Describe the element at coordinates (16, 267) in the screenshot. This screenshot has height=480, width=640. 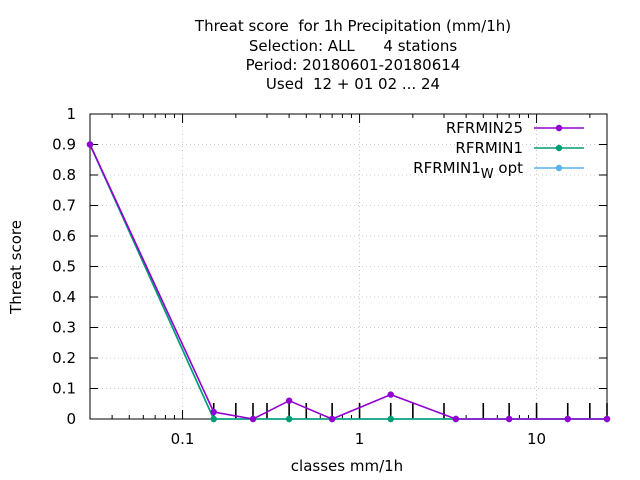
I see `y-axis-label: Threat score` at that location.